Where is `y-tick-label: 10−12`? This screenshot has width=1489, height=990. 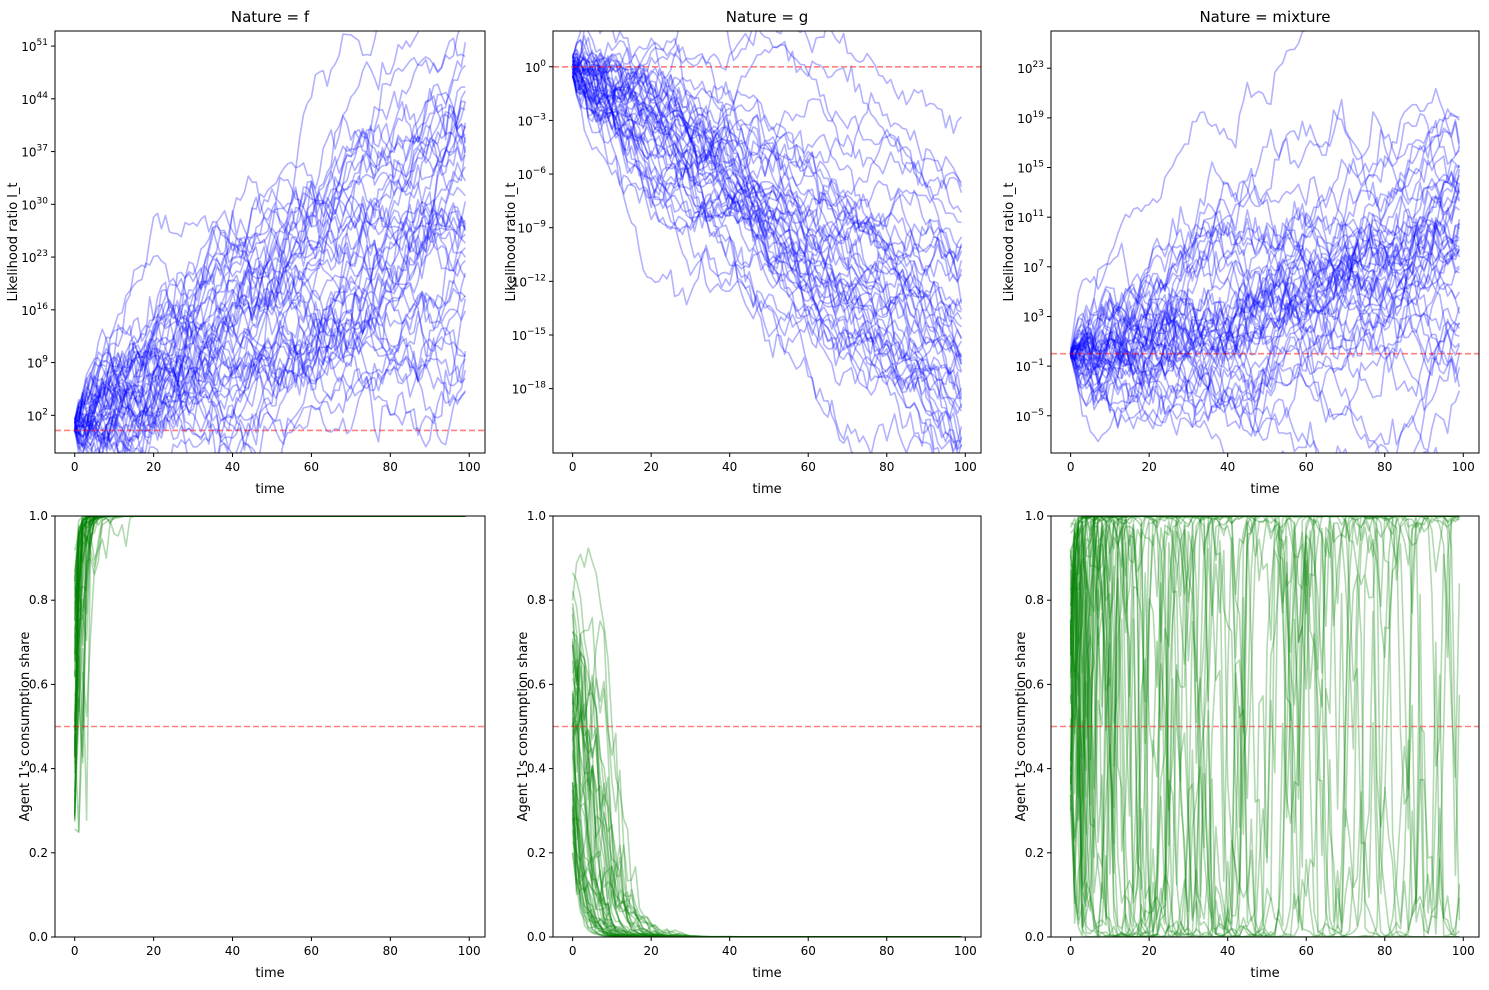
y-tick-label: 10−12 is located at coordinates (529, 281).